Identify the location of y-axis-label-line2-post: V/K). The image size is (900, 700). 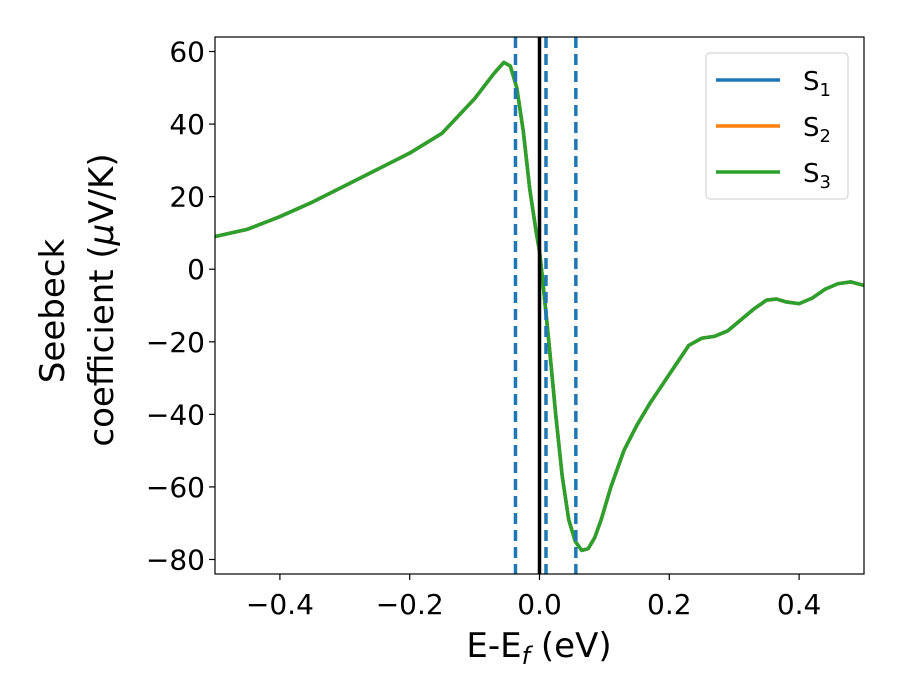
(102, 188).